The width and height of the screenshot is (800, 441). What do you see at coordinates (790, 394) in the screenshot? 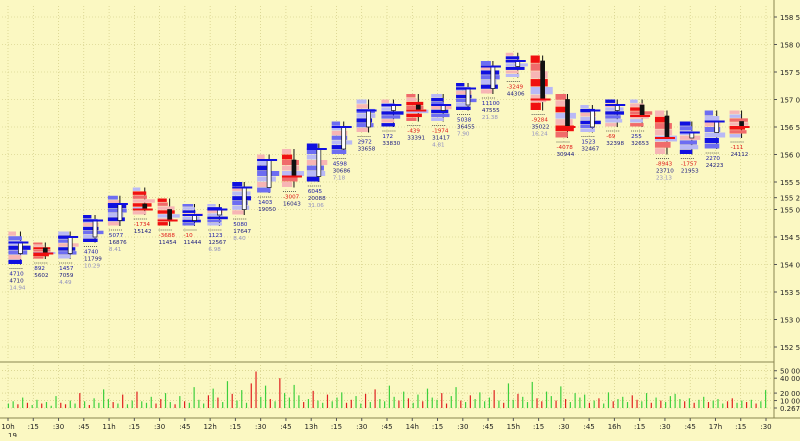
I see `volume-tick-label: 20 000` at bounding box center [790, 394].